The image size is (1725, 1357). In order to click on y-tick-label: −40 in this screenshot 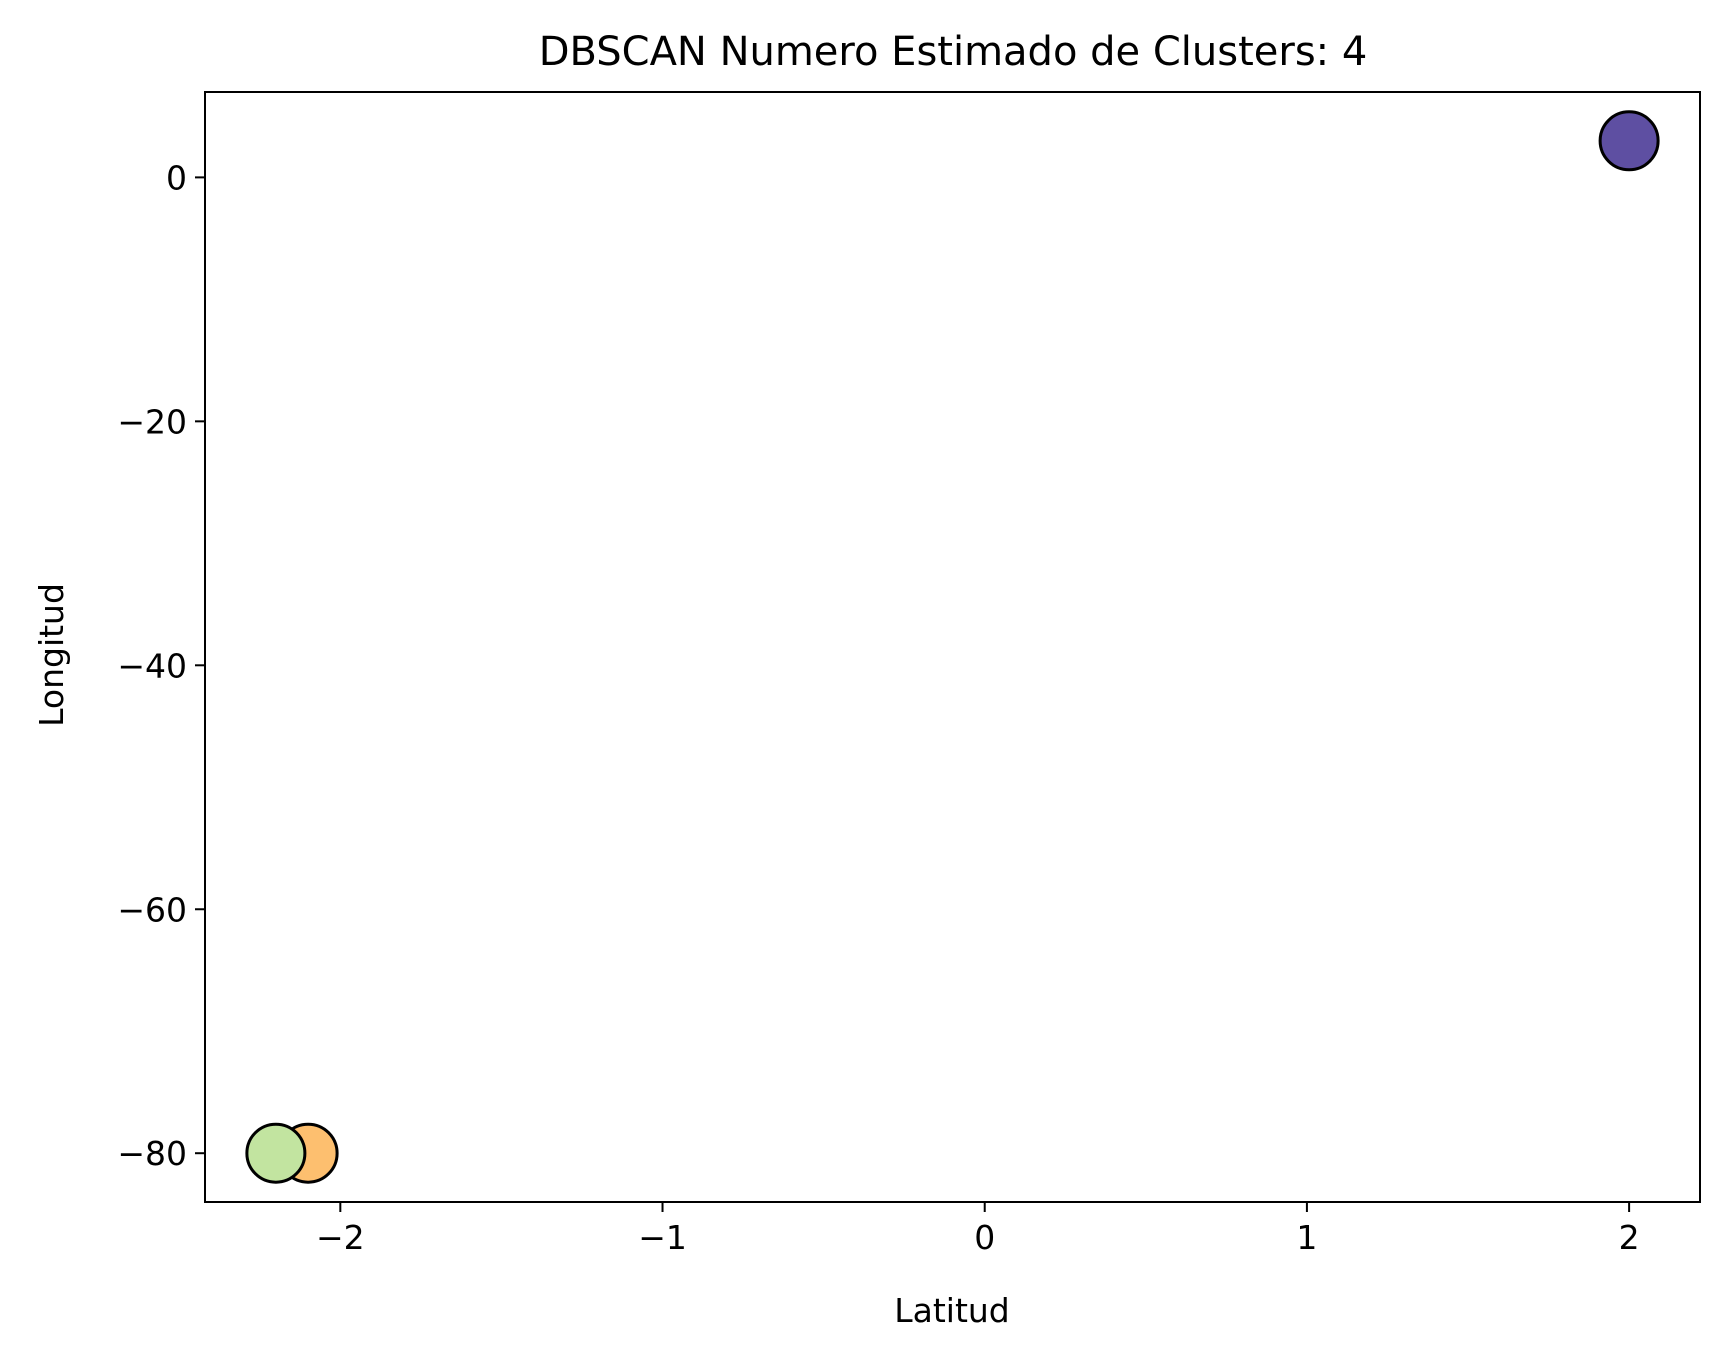, I will do `click(152, 665)`.